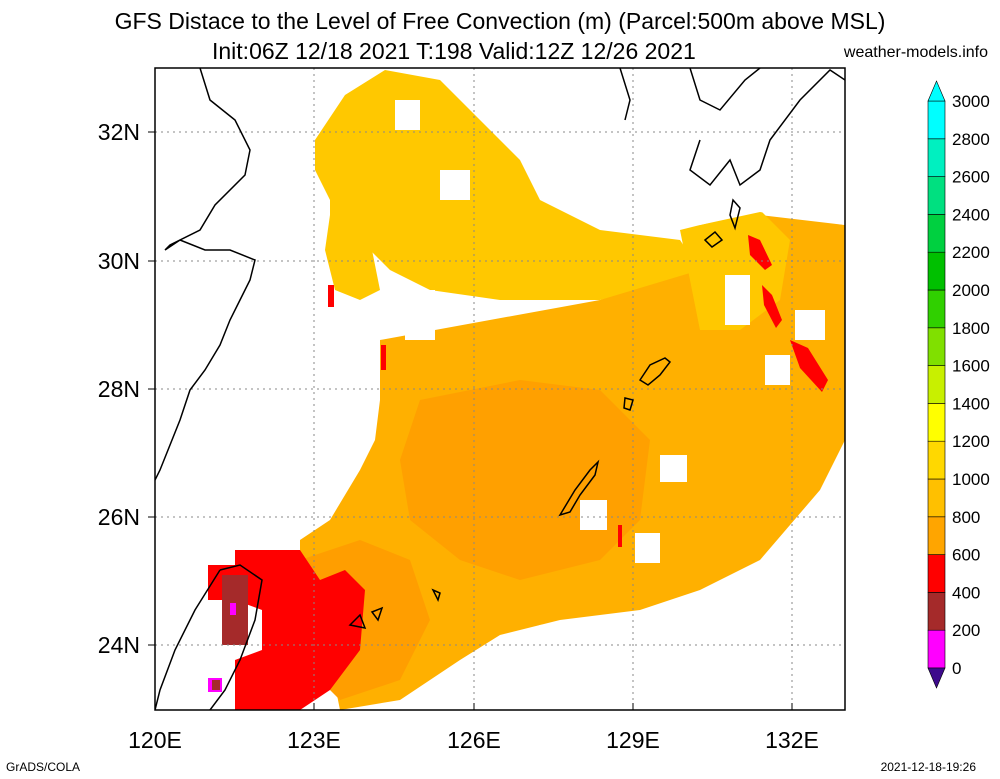 The width and height of the screenshot is (1000, 779). I want to click on lon-axis: 120E 123E 126E 129E 132E, so click(473, 728).